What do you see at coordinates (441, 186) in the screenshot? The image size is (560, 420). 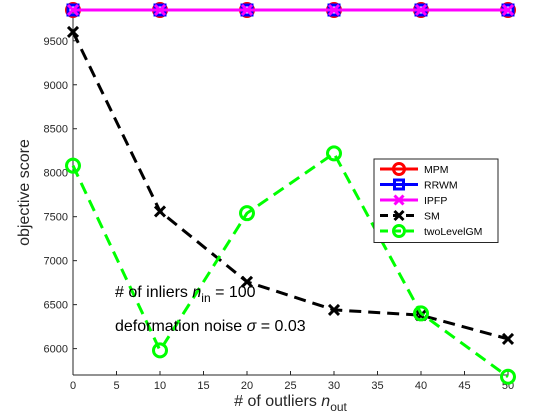 I see `legend-label: RRWM` at bounding box center [441, 186].